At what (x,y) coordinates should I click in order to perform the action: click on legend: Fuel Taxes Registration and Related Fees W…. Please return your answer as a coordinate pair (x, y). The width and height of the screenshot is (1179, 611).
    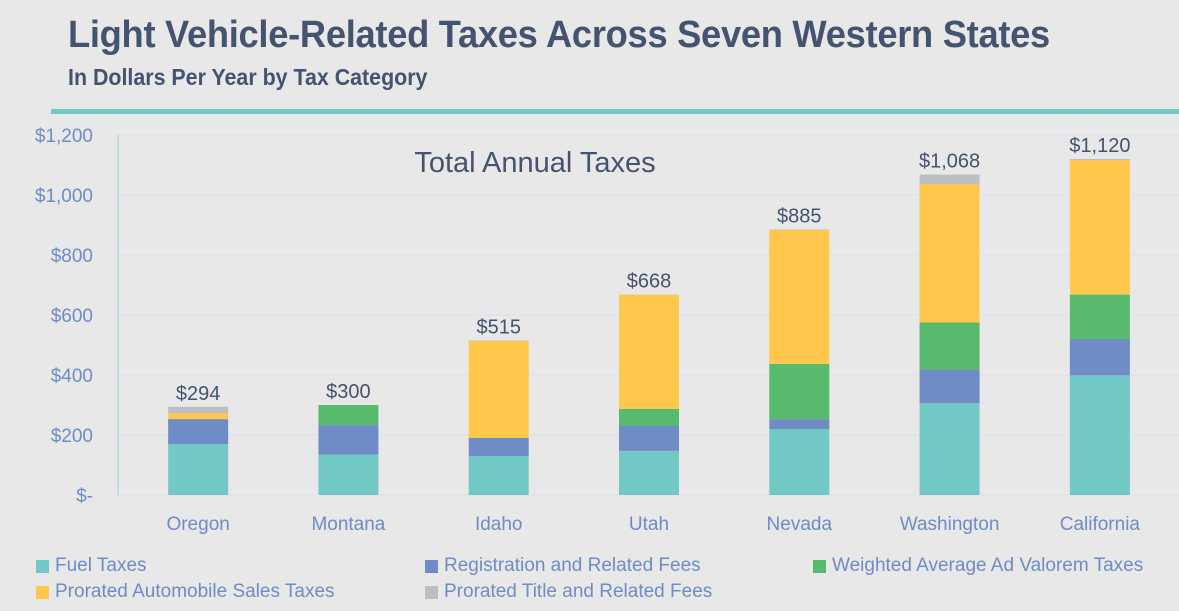
    Looking at the image, I should click on (607, 580).